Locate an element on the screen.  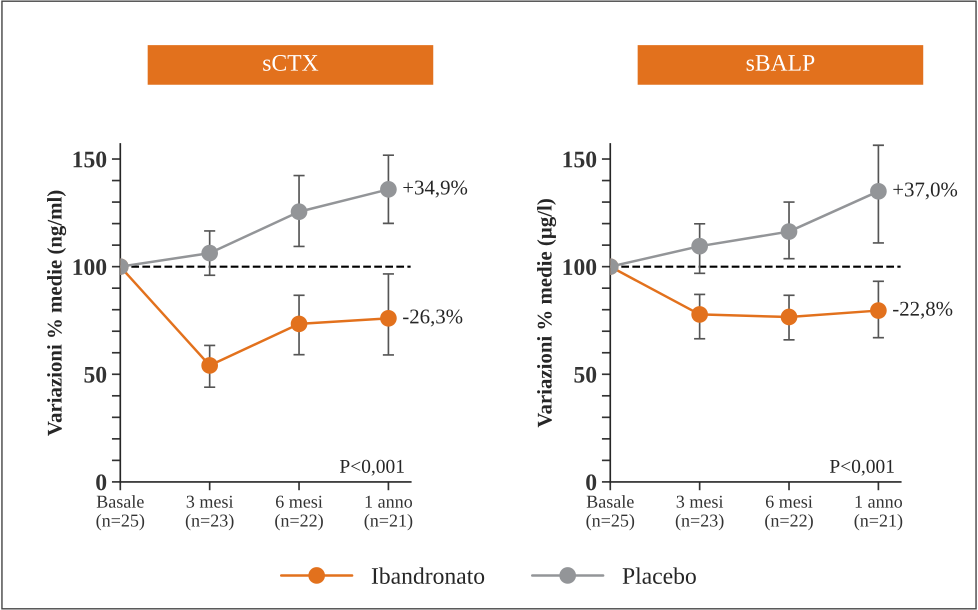
annotation: -22,8% is located at coordinates (922, 310).